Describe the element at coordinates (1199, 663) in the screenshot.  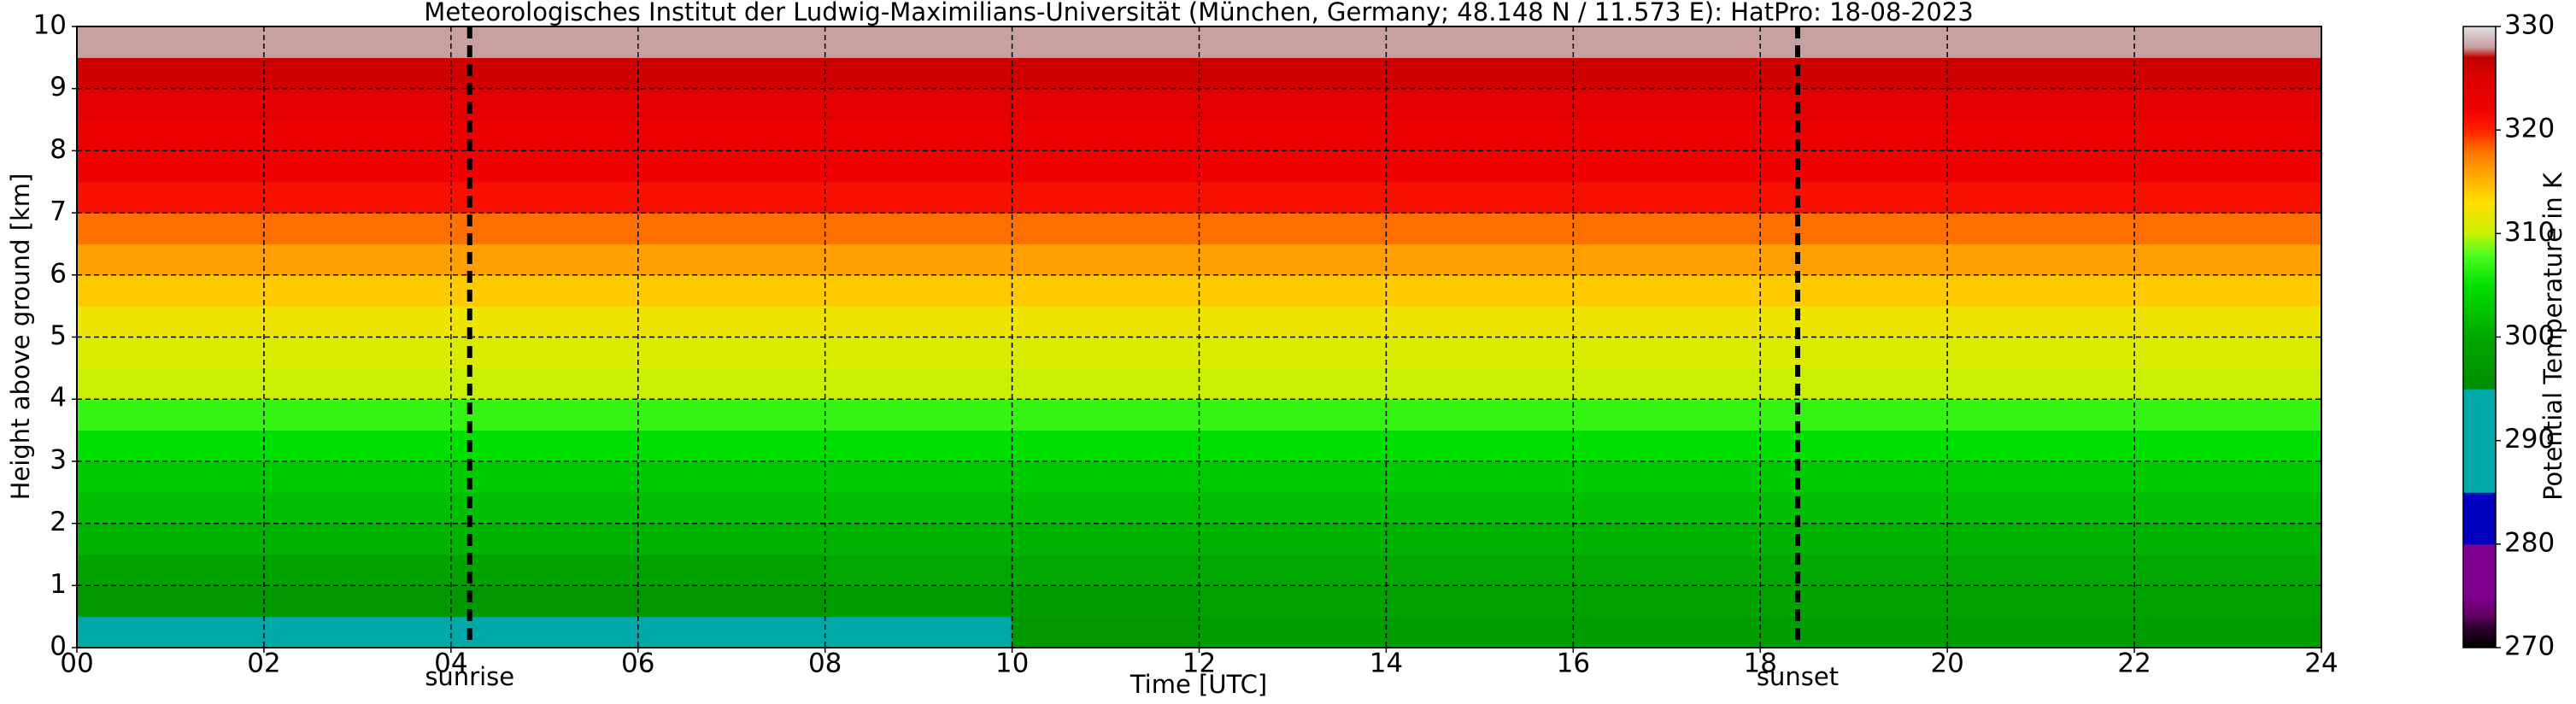
I see `x-tick-label: 12` at that location.